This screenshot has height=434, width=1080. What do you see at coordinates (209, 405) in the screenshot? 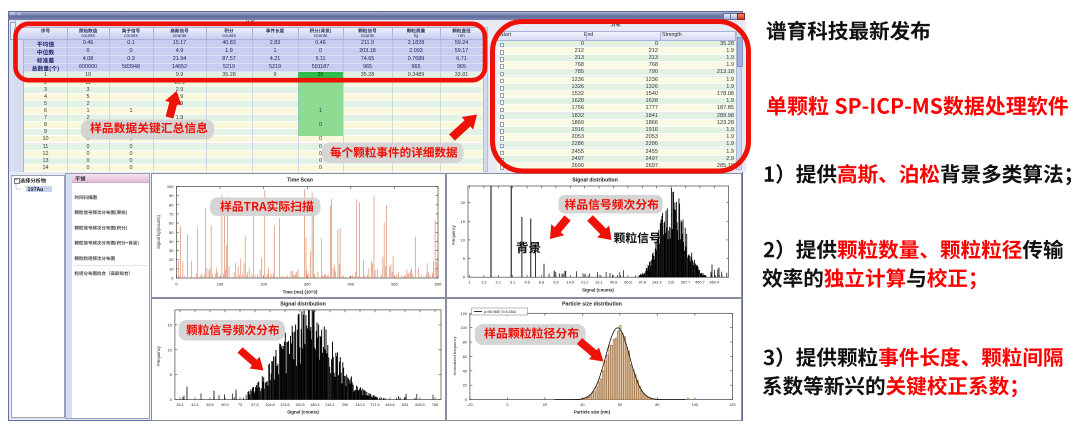
I see `svg-text: 50.8` at bounding box center [209, 405].